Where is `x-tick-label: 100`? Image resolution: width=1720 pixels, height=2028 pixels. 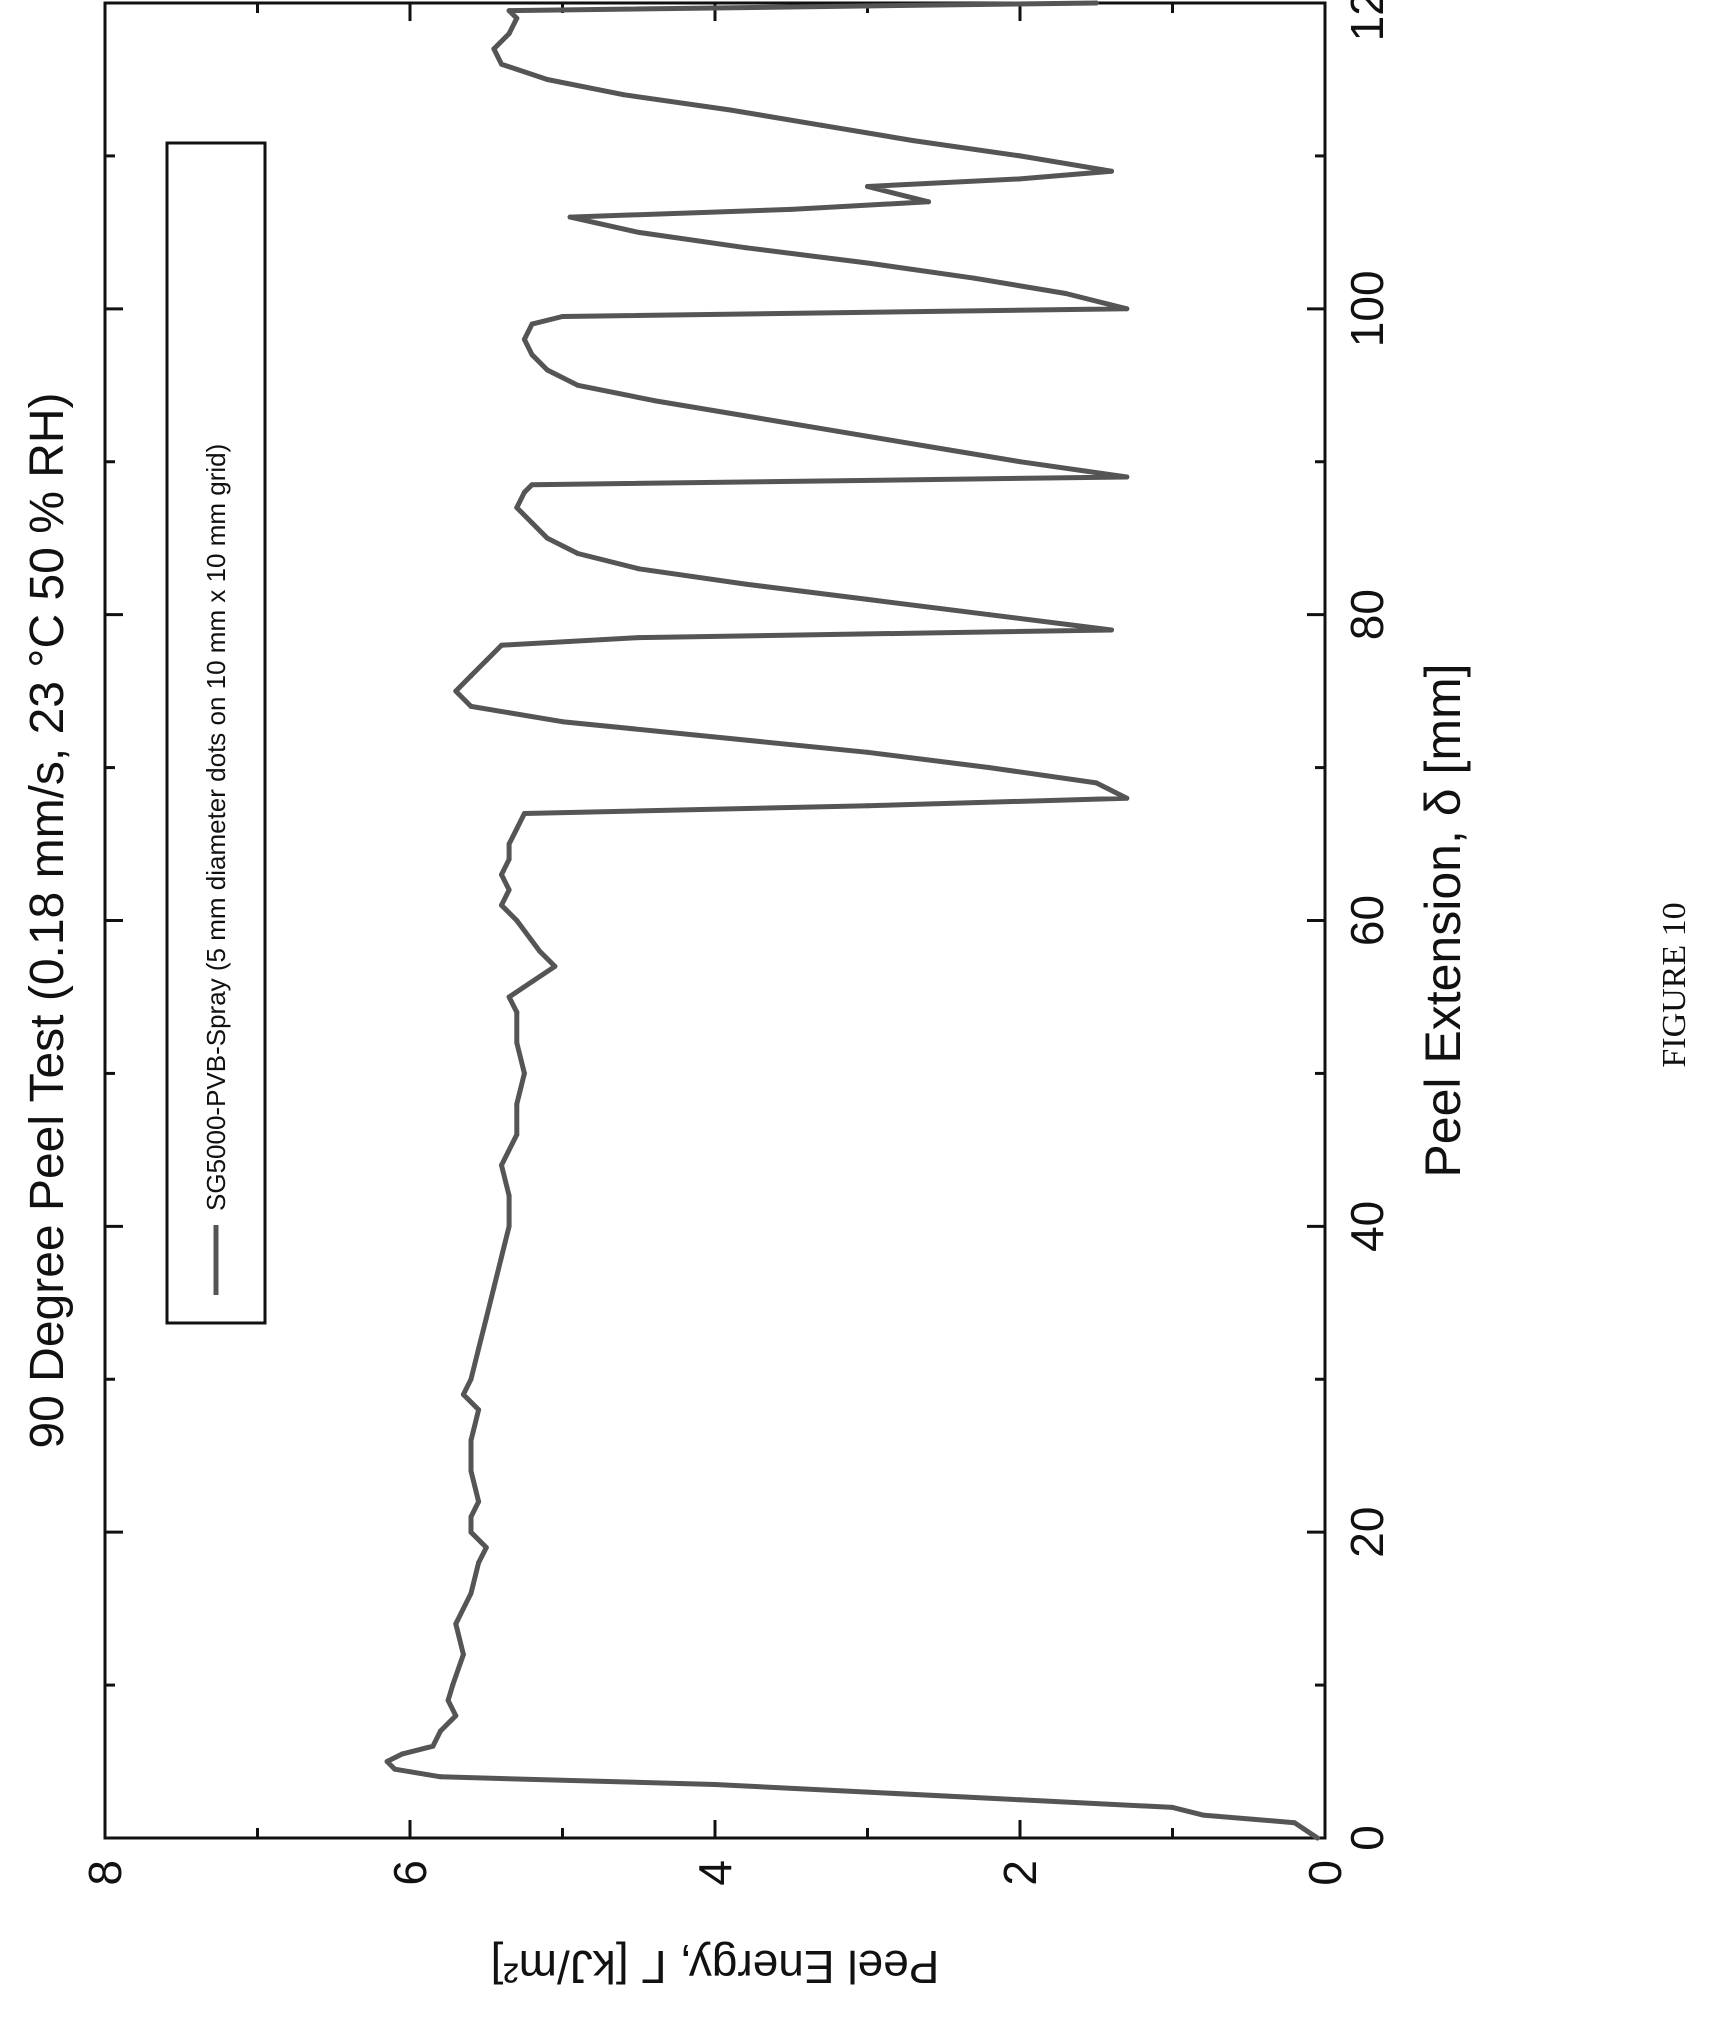
x-tick-label: 100 is located at coordinates (1367, 308).